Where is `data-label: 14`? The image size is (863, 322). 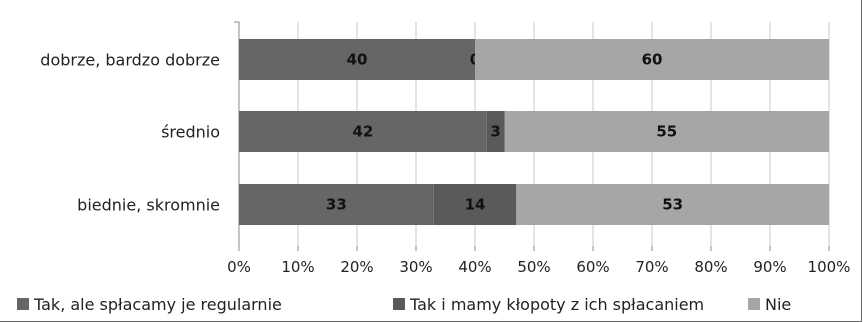 data-label: 14 is located at coordinates (475, 205).